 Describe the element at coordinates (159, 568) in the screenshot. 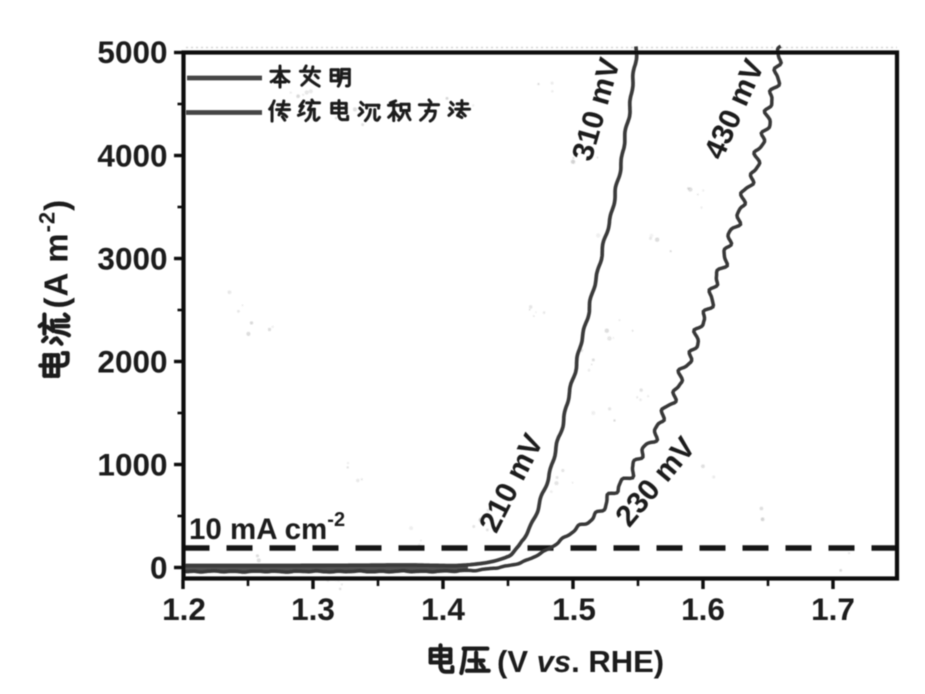

I see `svg-text: 0` at that location.